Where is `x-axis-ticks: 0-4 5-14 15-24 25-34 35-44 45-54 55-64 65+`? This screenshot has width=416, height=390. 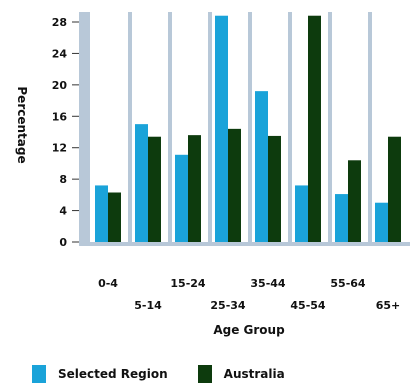
x-axis-ticks: 0-4 5-14 15-24 25-34 35-44 45-54 55-64 65+ is located at coordinates (249, 294).